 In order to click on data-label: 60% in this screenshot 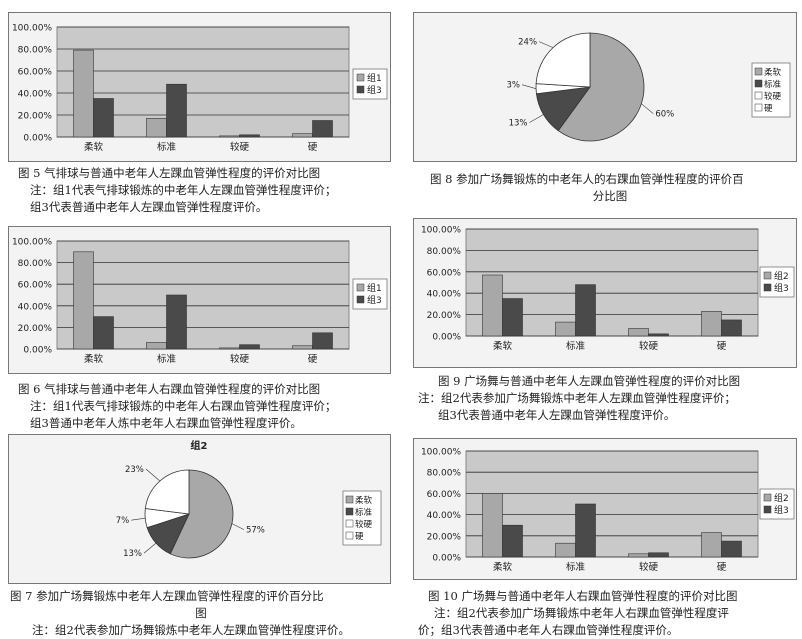, I will do `click(664, 115)`.